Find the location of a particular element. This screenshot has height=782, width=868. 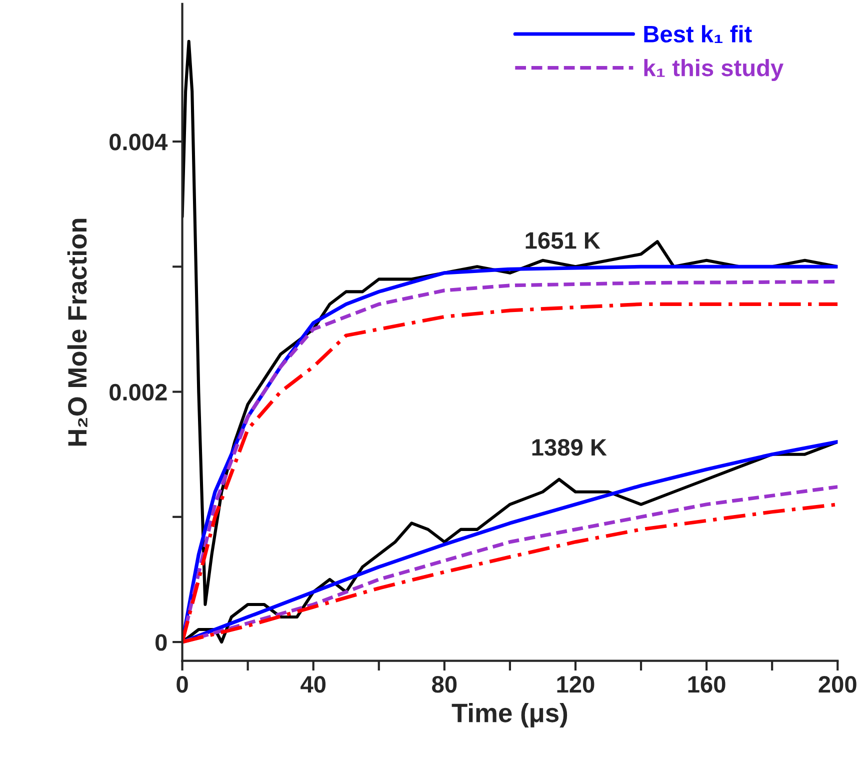

x-tick-label: 200 is located at coordinates (837, 684).